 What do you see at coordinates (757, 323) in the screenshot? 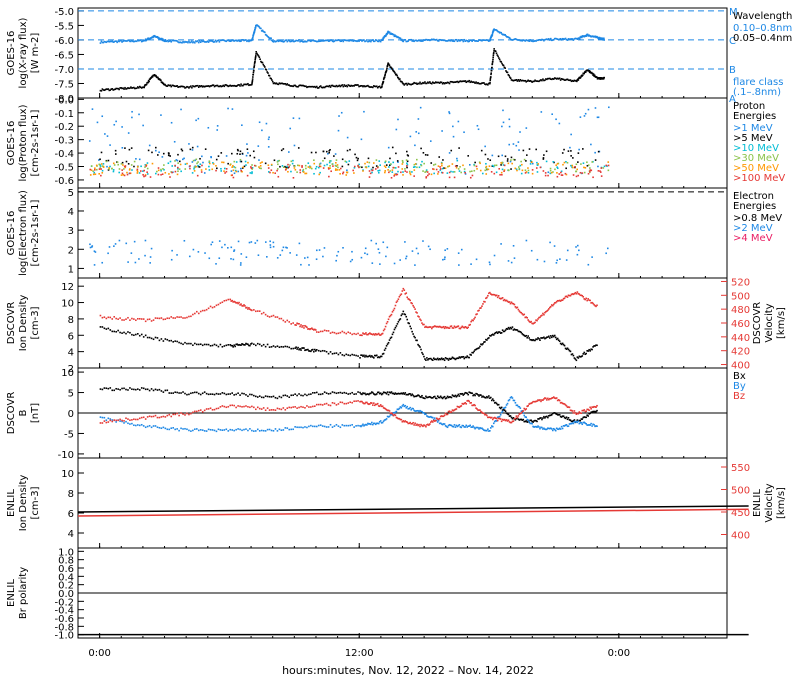
I see `y2-axis-label: DSCOVR` at bounding box center [757, 323].